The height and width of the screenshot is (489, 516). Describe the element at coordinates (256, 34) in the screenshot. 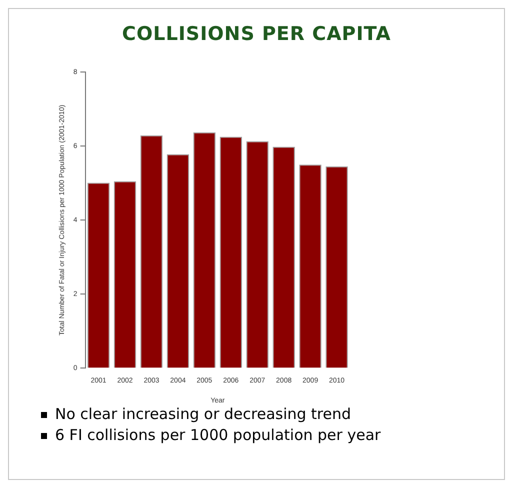

I see `chart-title: COLLISIONS PER CAPITA` at that location.